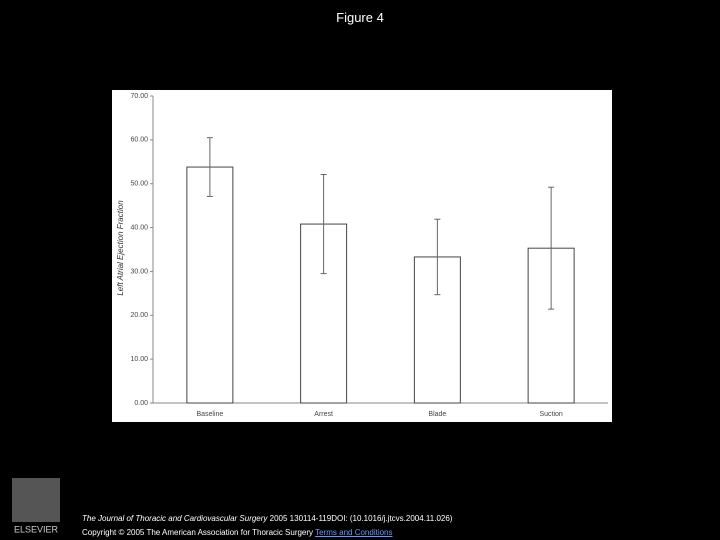 Image resolution: width=720 pixels, height=540 pixels. What do you see at coordinates (36, 529) in the screenshot?
I see `publisher-name: ELSEVIER` at bounding box center [36, 529].